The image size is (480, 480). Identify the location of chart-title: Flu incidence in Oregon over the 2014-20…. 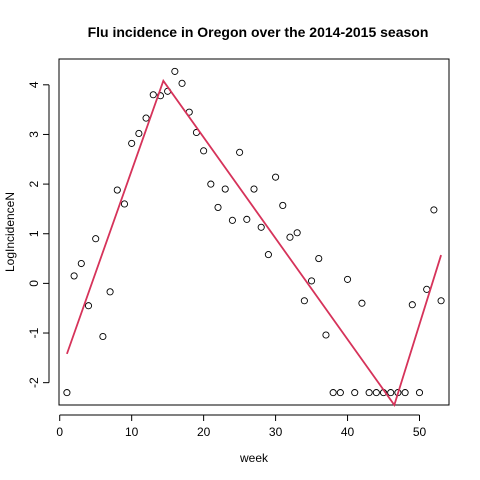
(258, 32).